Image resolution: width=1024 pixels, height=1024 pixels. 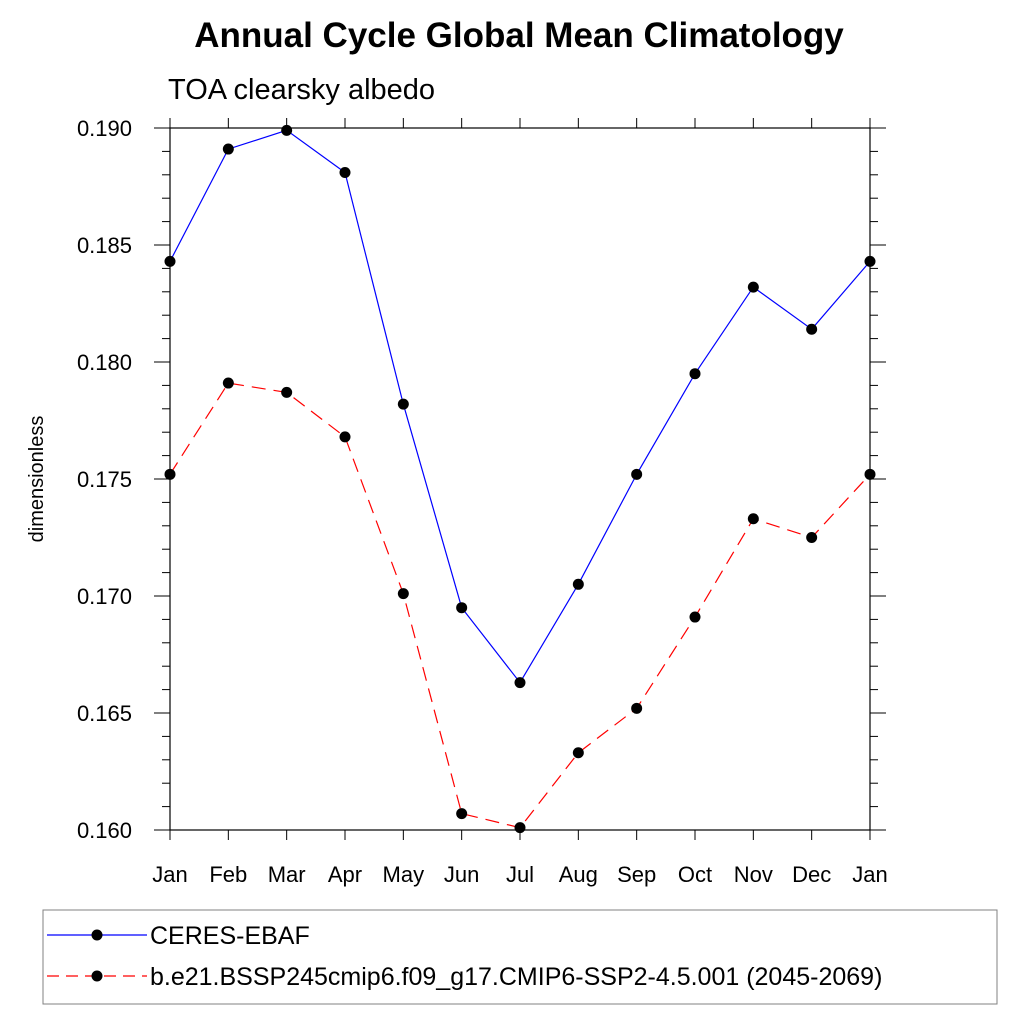 I want to click on x-tick-label: Feb, so click(x=228, y=874).